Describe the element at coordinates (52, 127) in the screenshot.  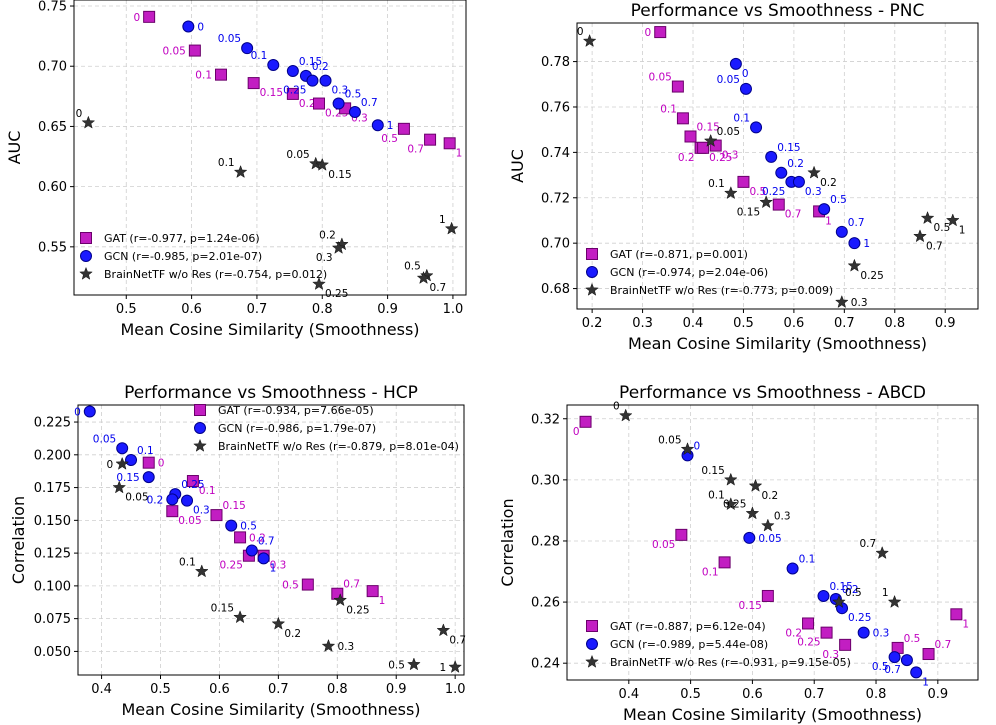
I see `y-tick-label: 0.65` at that location.